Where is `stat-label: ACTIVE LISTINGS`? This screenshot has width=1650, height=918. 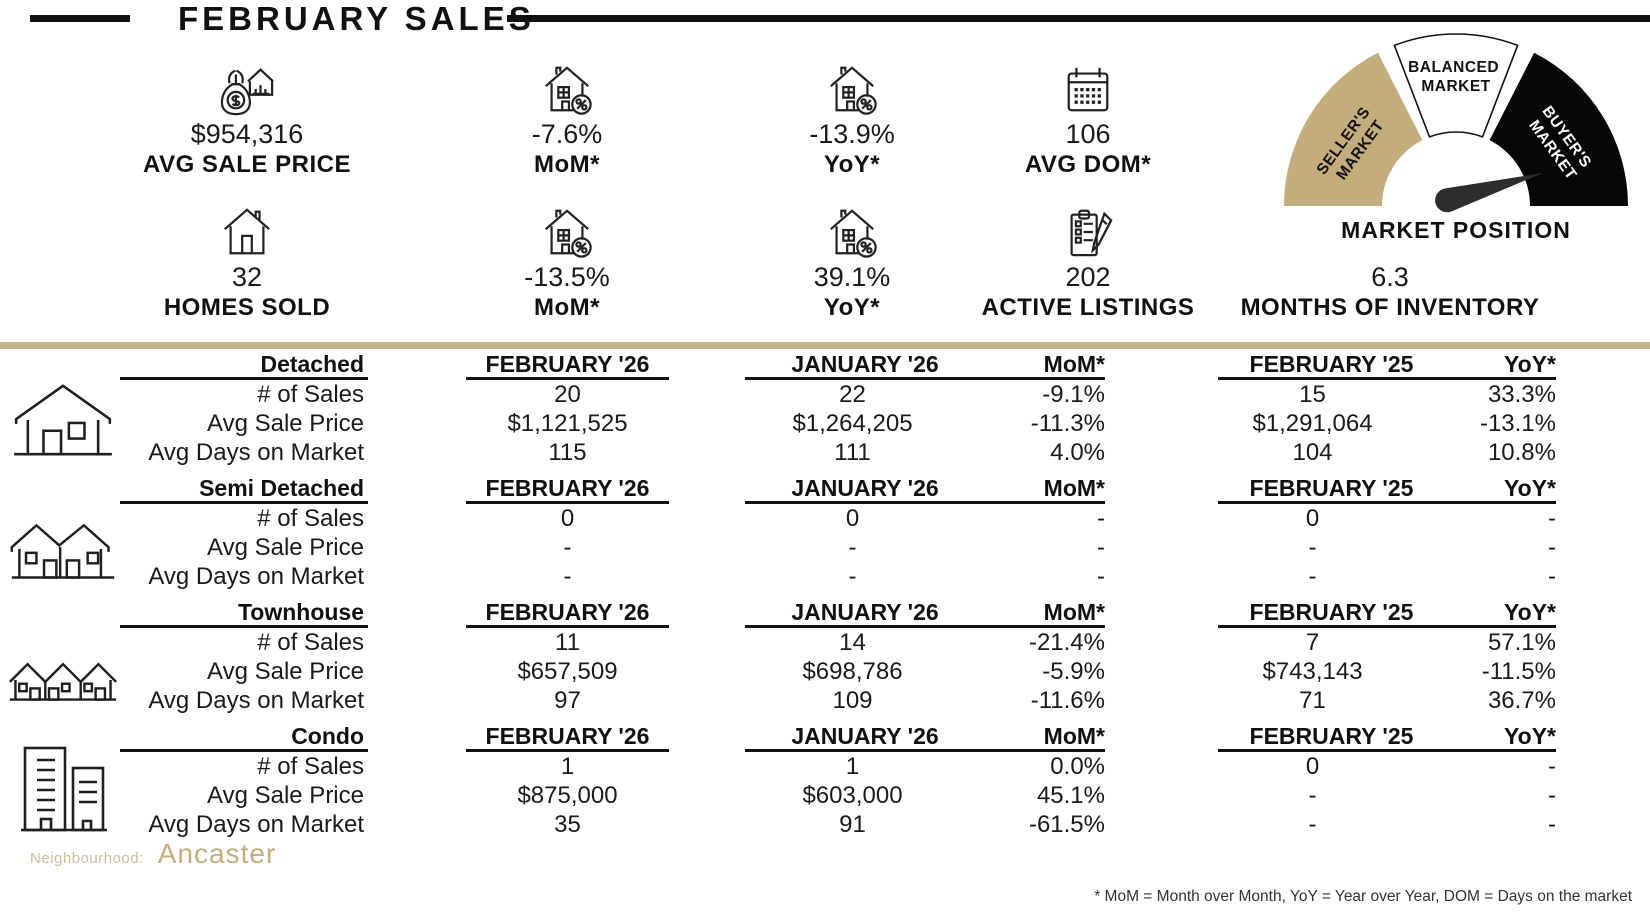
stat-label: ACTIVE LISTINGS is located at coordinates (1088, 307).